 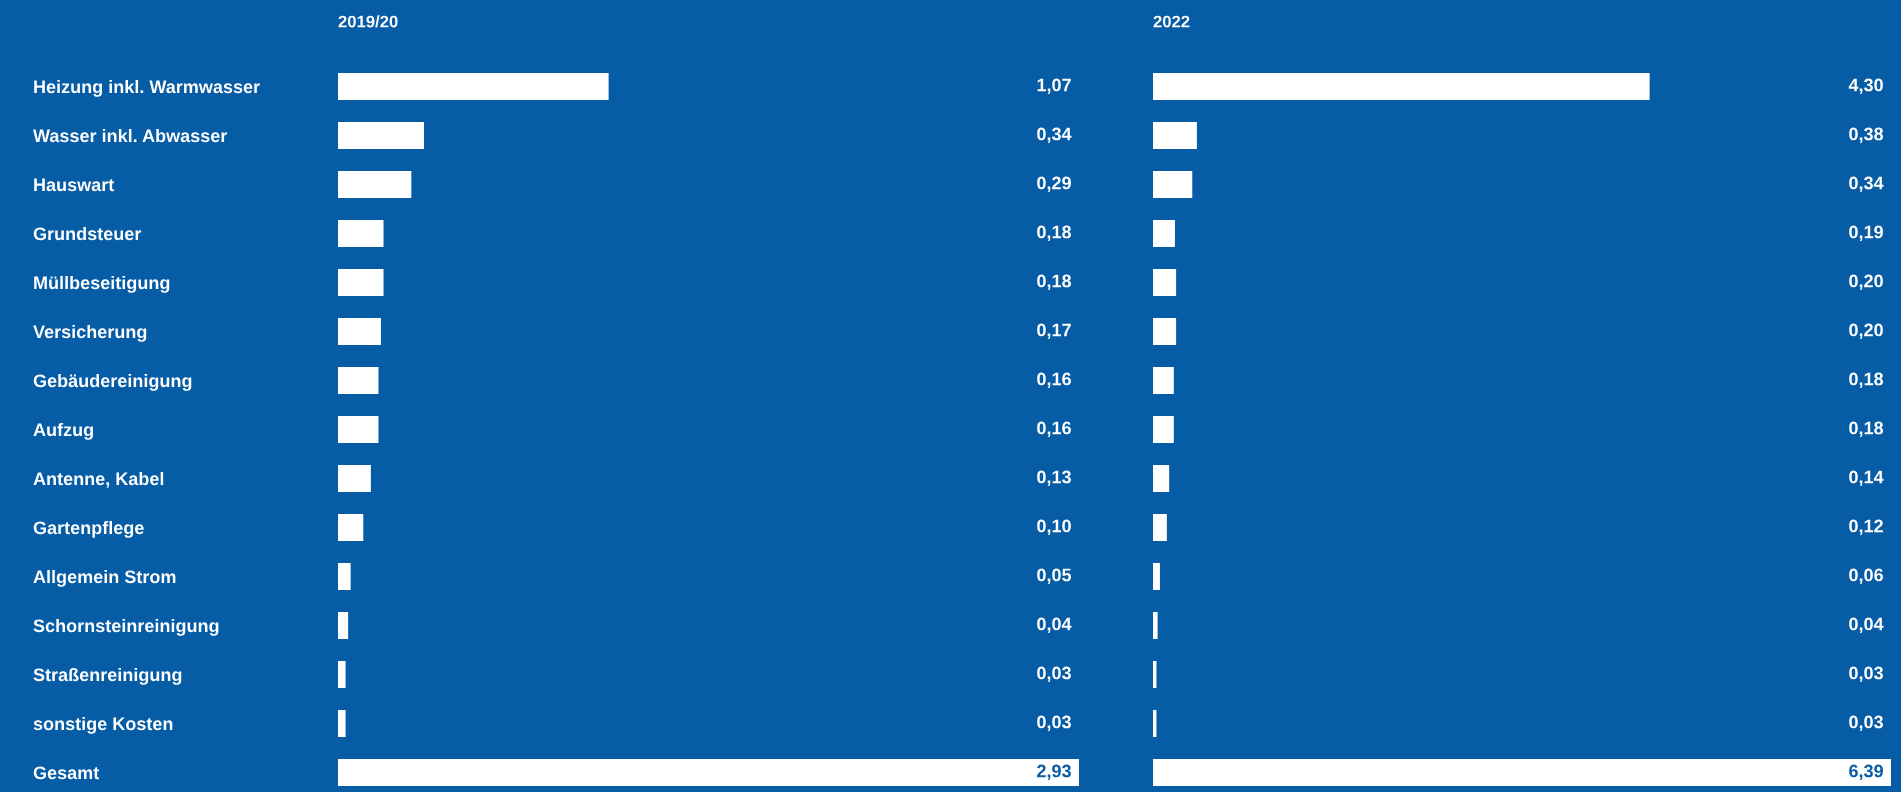 I want to click on data-label: 0,19, so click(x=1866, y=233).